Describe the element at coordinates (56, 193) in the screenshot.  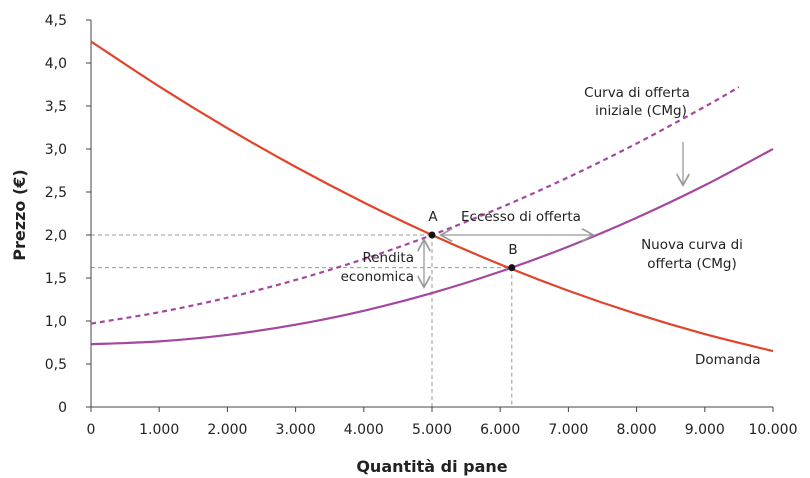
I see `y-tick-label: 2,5` at that location.